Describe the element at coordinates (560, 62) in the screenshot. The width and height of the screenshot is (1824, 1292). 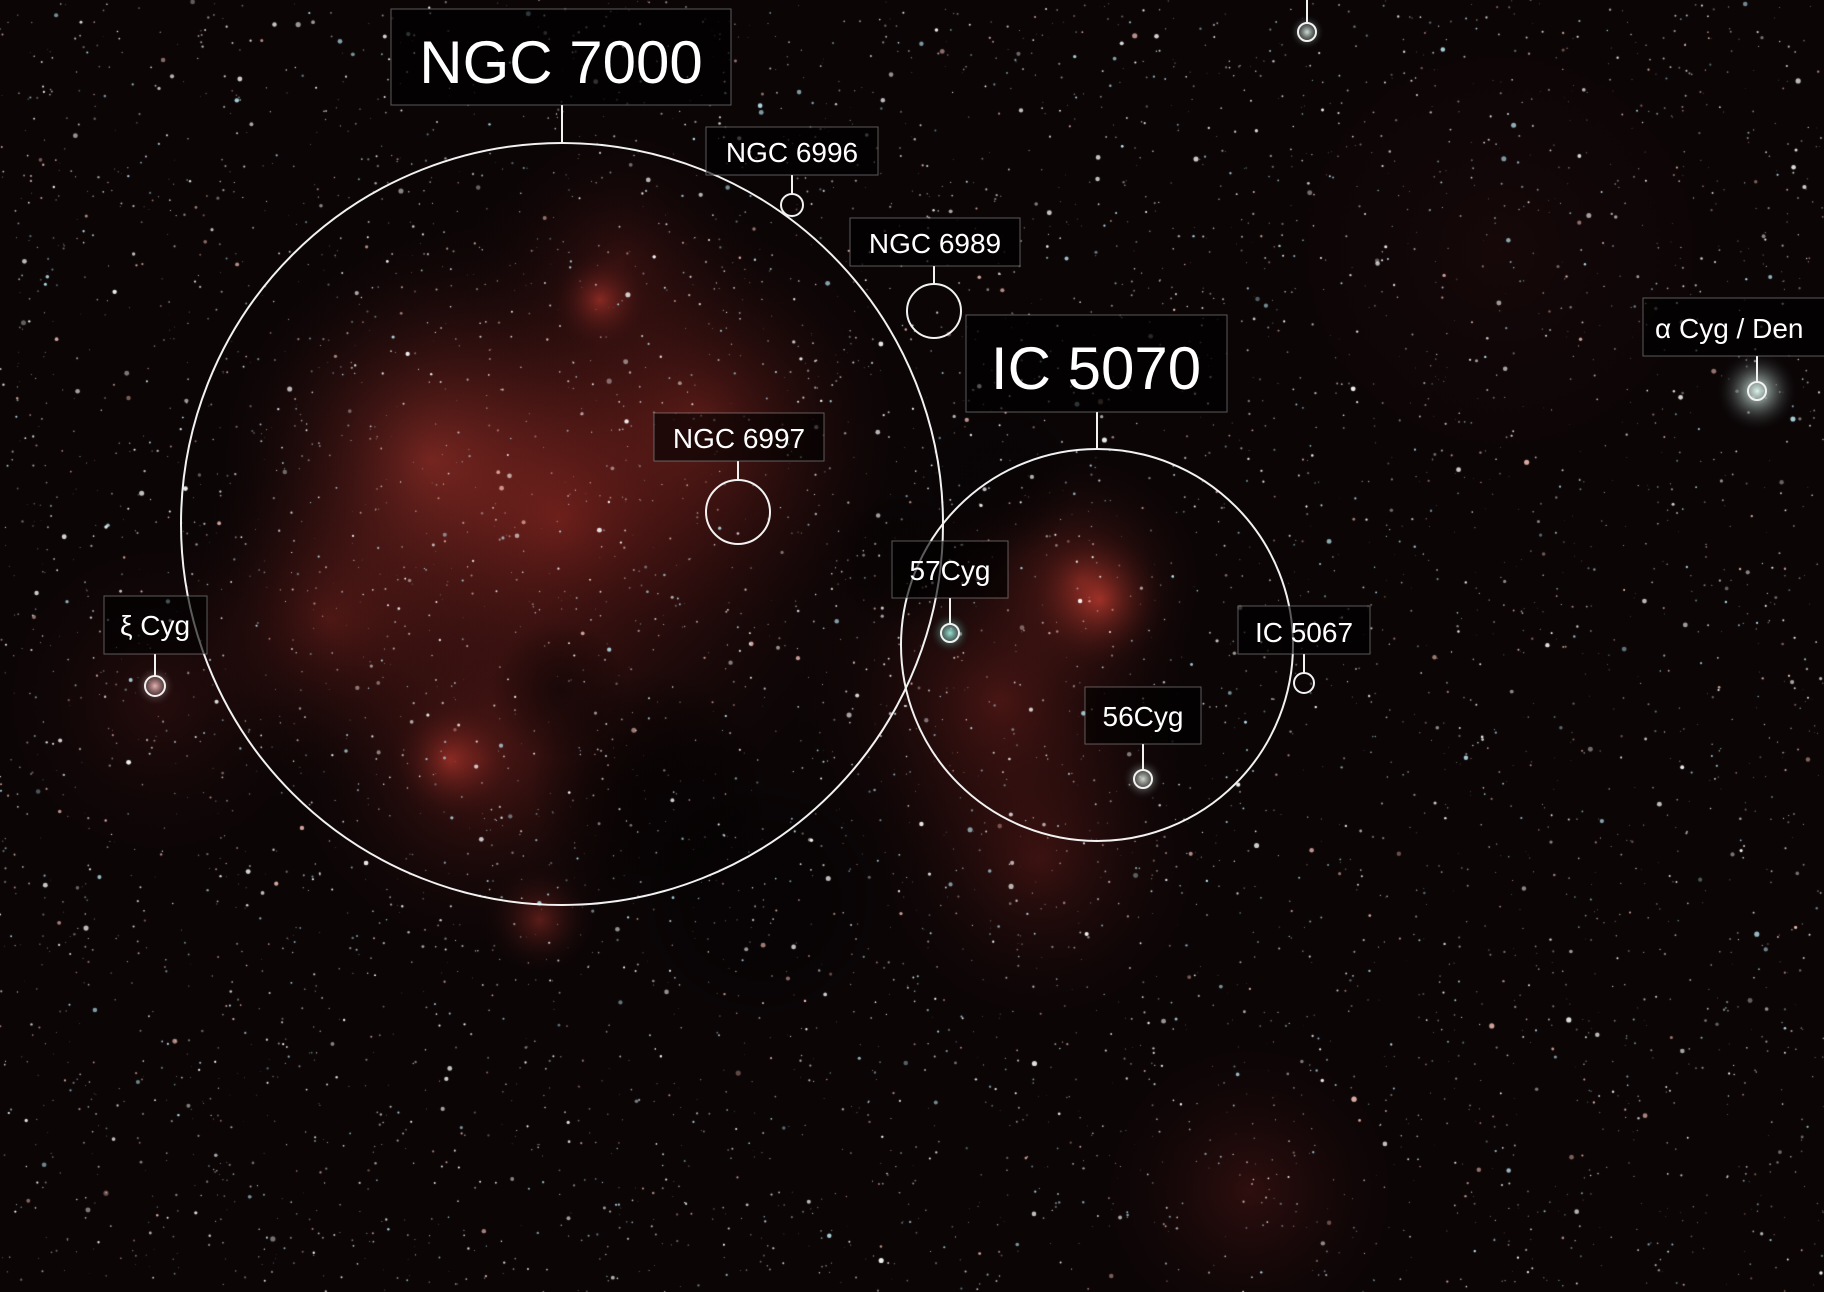
I see `ngc7000-label: NGC 7000` at that location.